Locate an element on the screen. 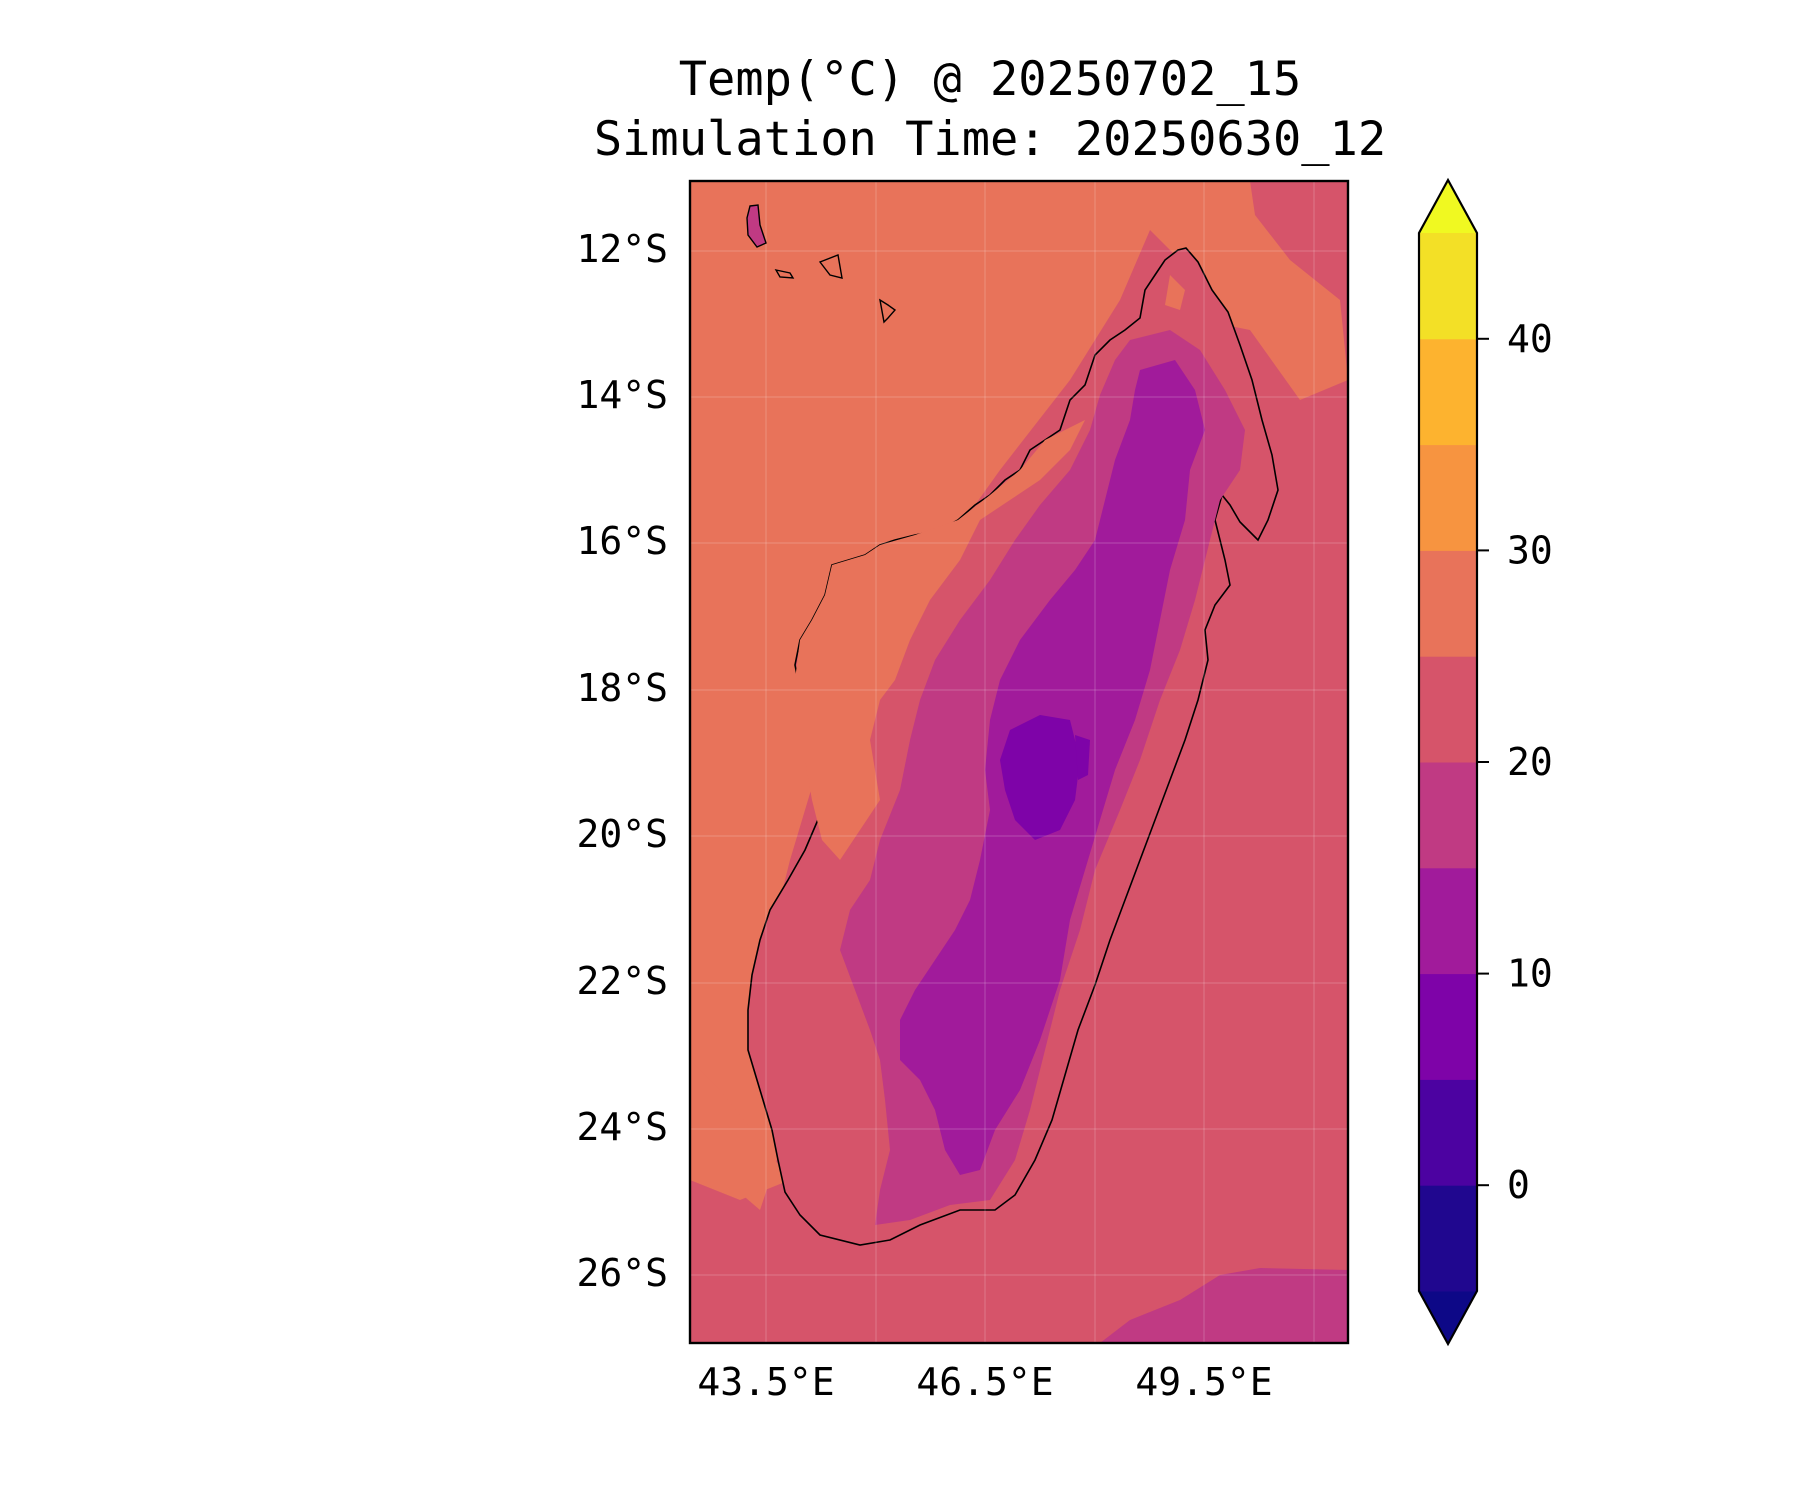 The width and height of the screenshot is (1800, 1500). colorbar-tick-label: 20 is located at coordinates (1530, 762).